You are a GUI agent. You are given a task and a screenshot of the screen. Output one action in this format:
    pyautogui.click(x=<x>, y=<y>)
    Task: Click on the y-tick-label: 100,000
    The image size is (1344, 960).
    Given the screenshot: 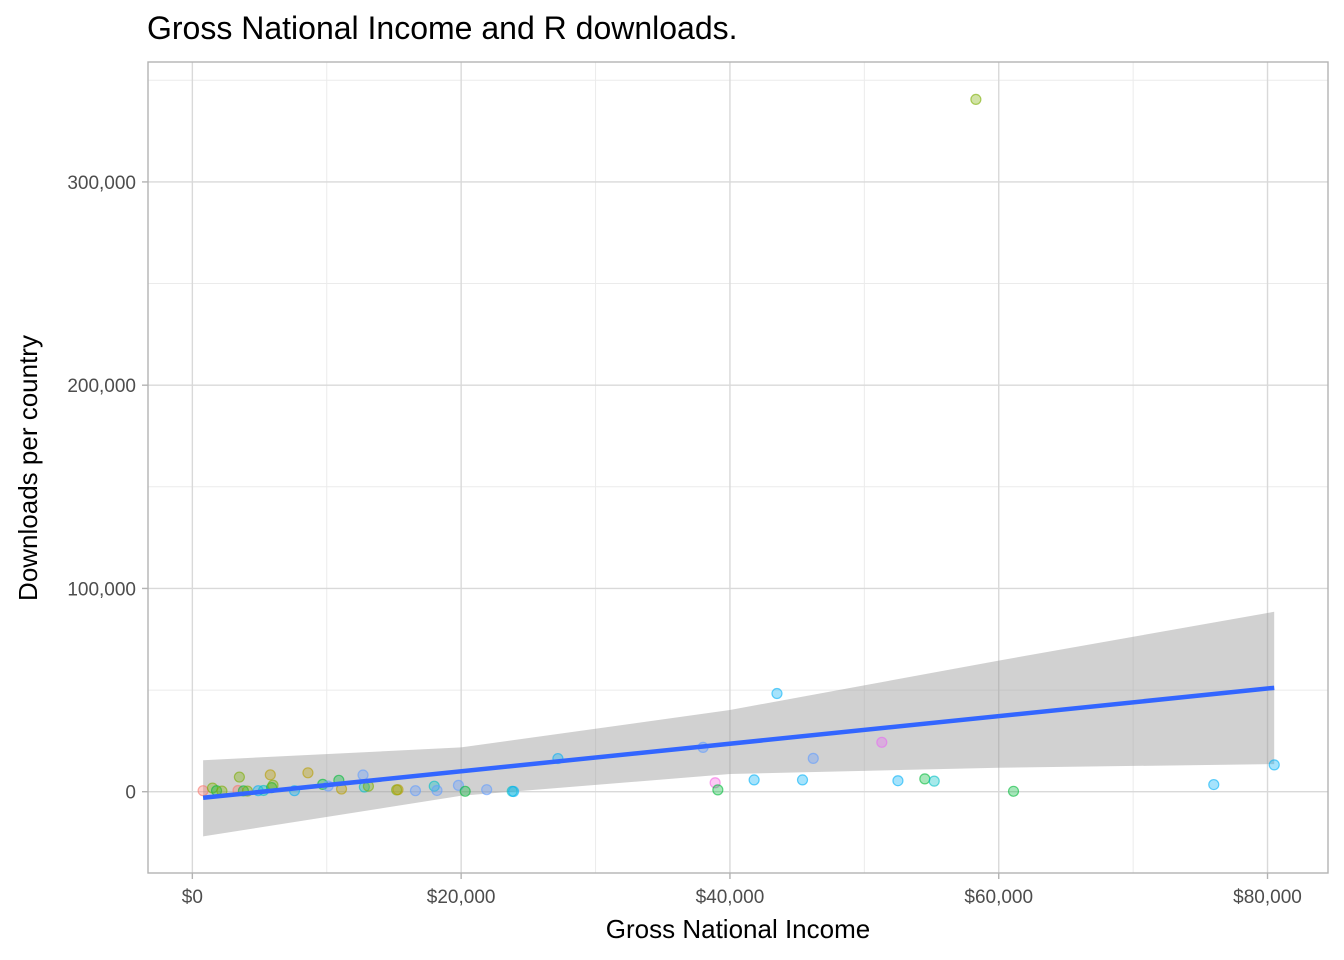 What is the action you would take?
    pyautogui.click(x=101, y=589)
    